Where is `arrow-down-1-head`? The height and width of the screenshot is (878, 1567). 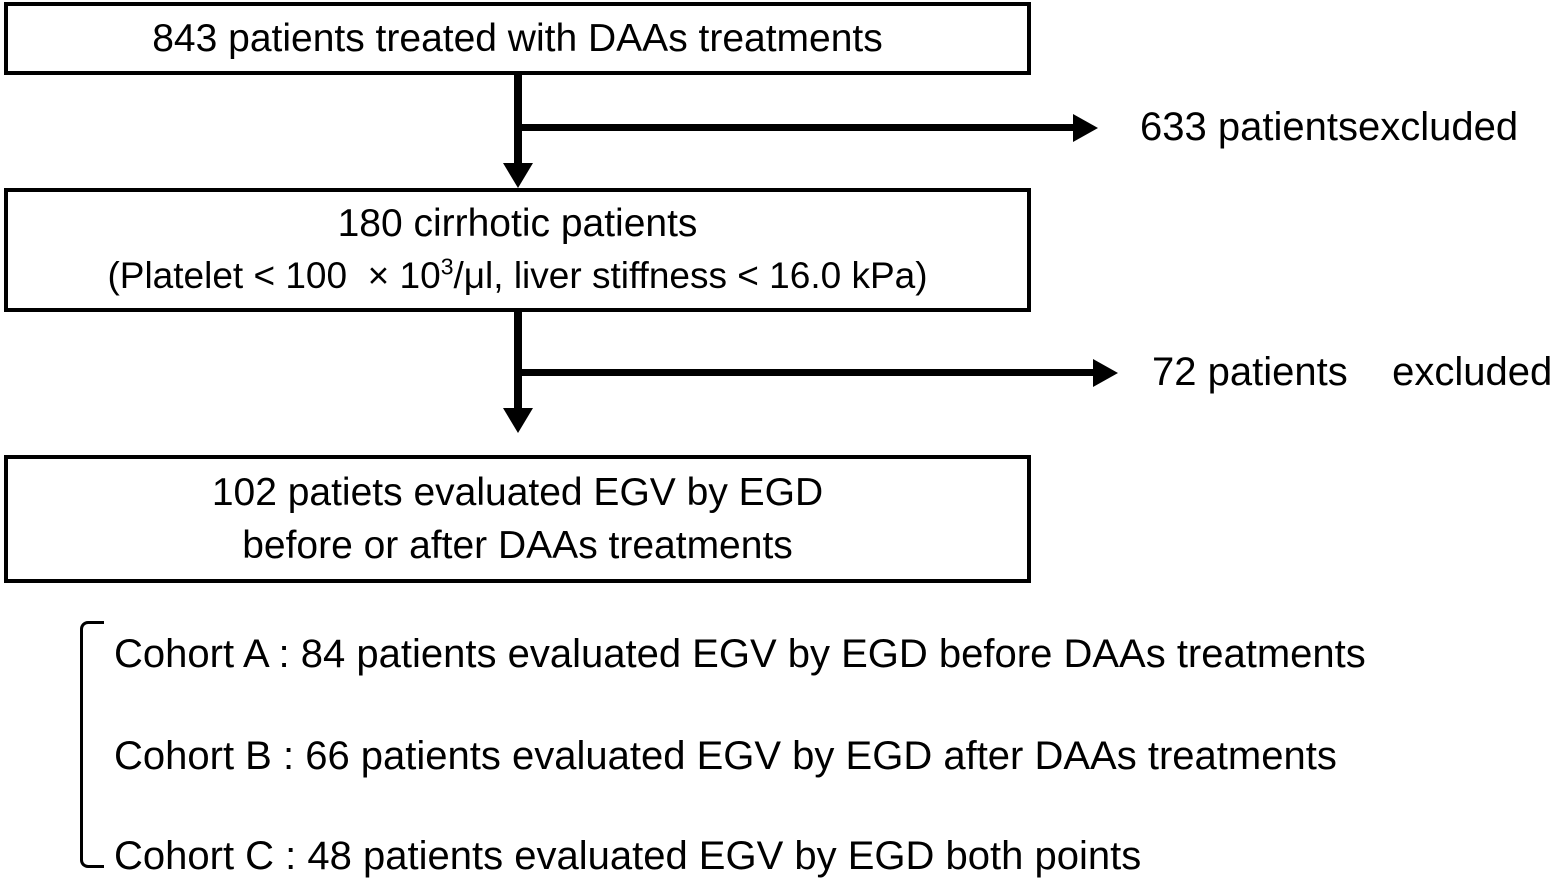 arrow-down-1-head is located at coordinates (518, 175).